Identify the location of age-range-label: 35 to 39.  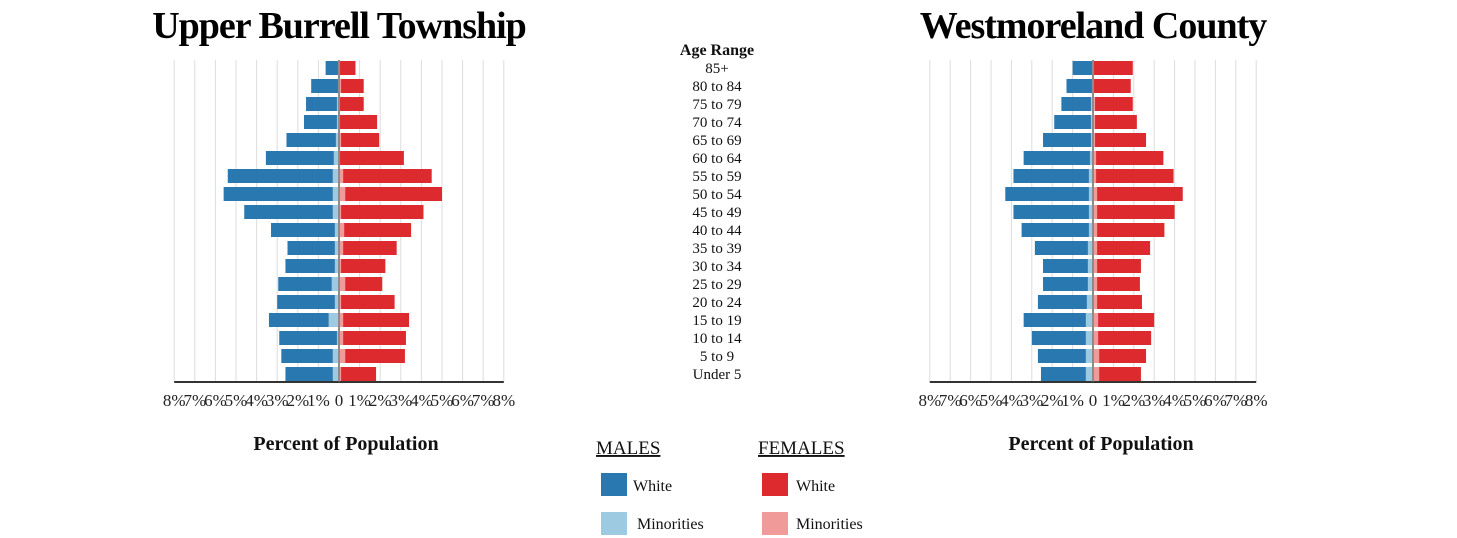
(716, 249).